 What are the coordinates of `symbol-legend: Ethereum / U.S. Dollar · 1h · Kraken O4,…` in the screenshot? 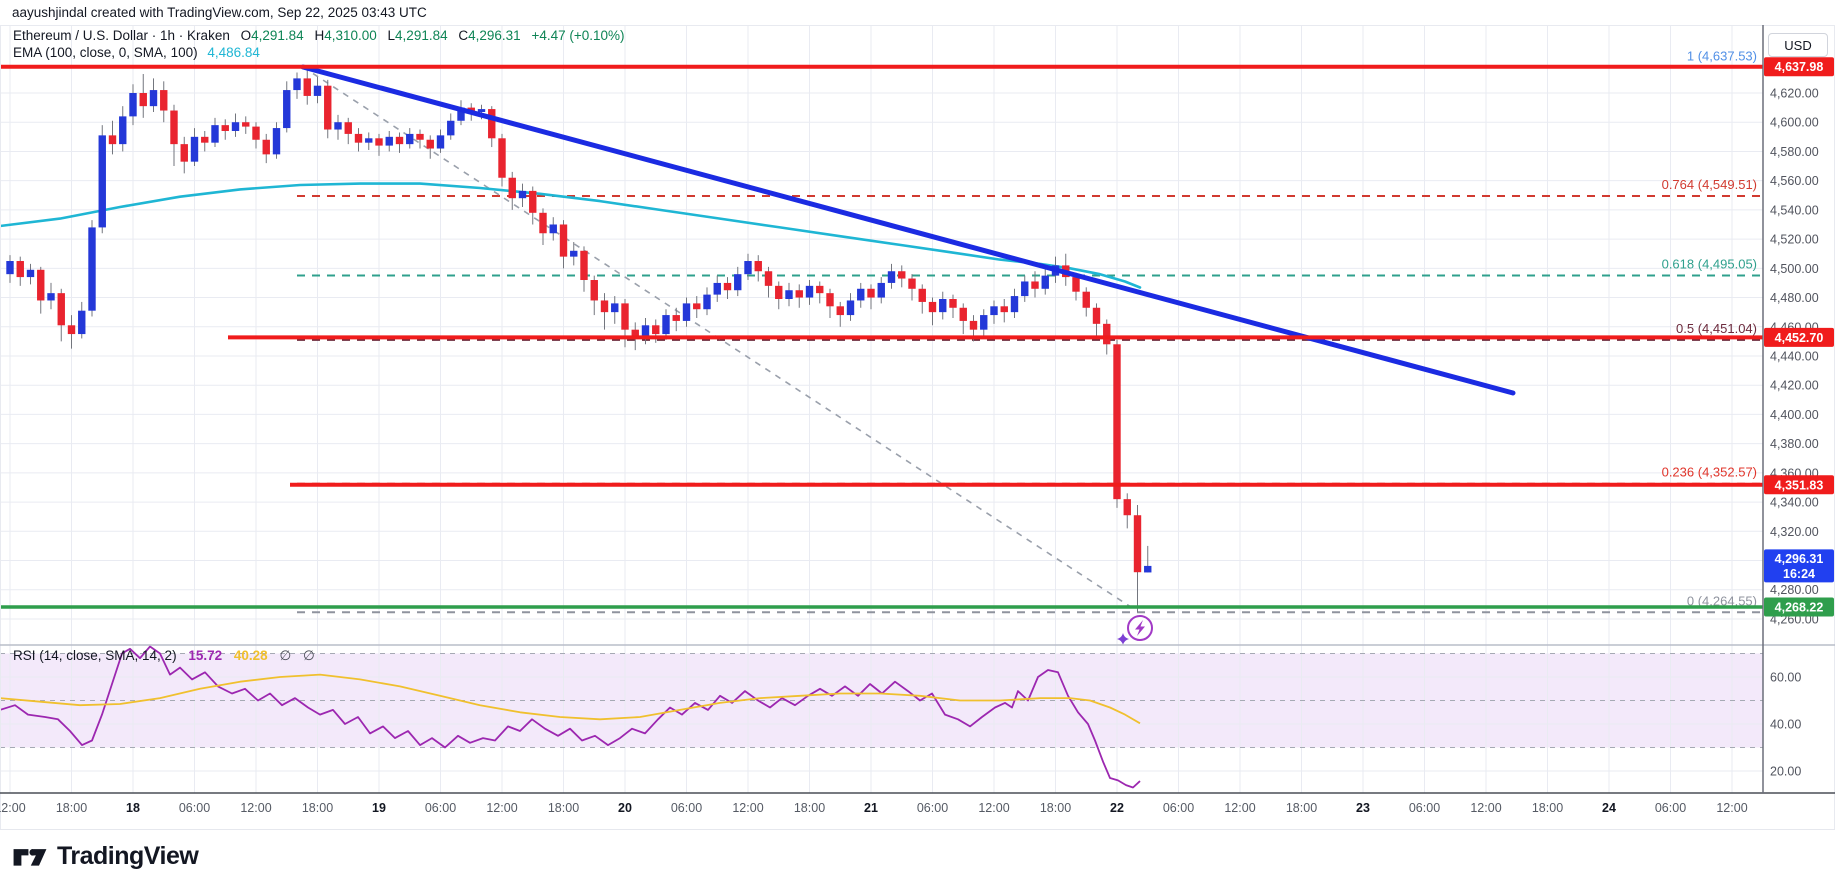 It's located at (319, 35).